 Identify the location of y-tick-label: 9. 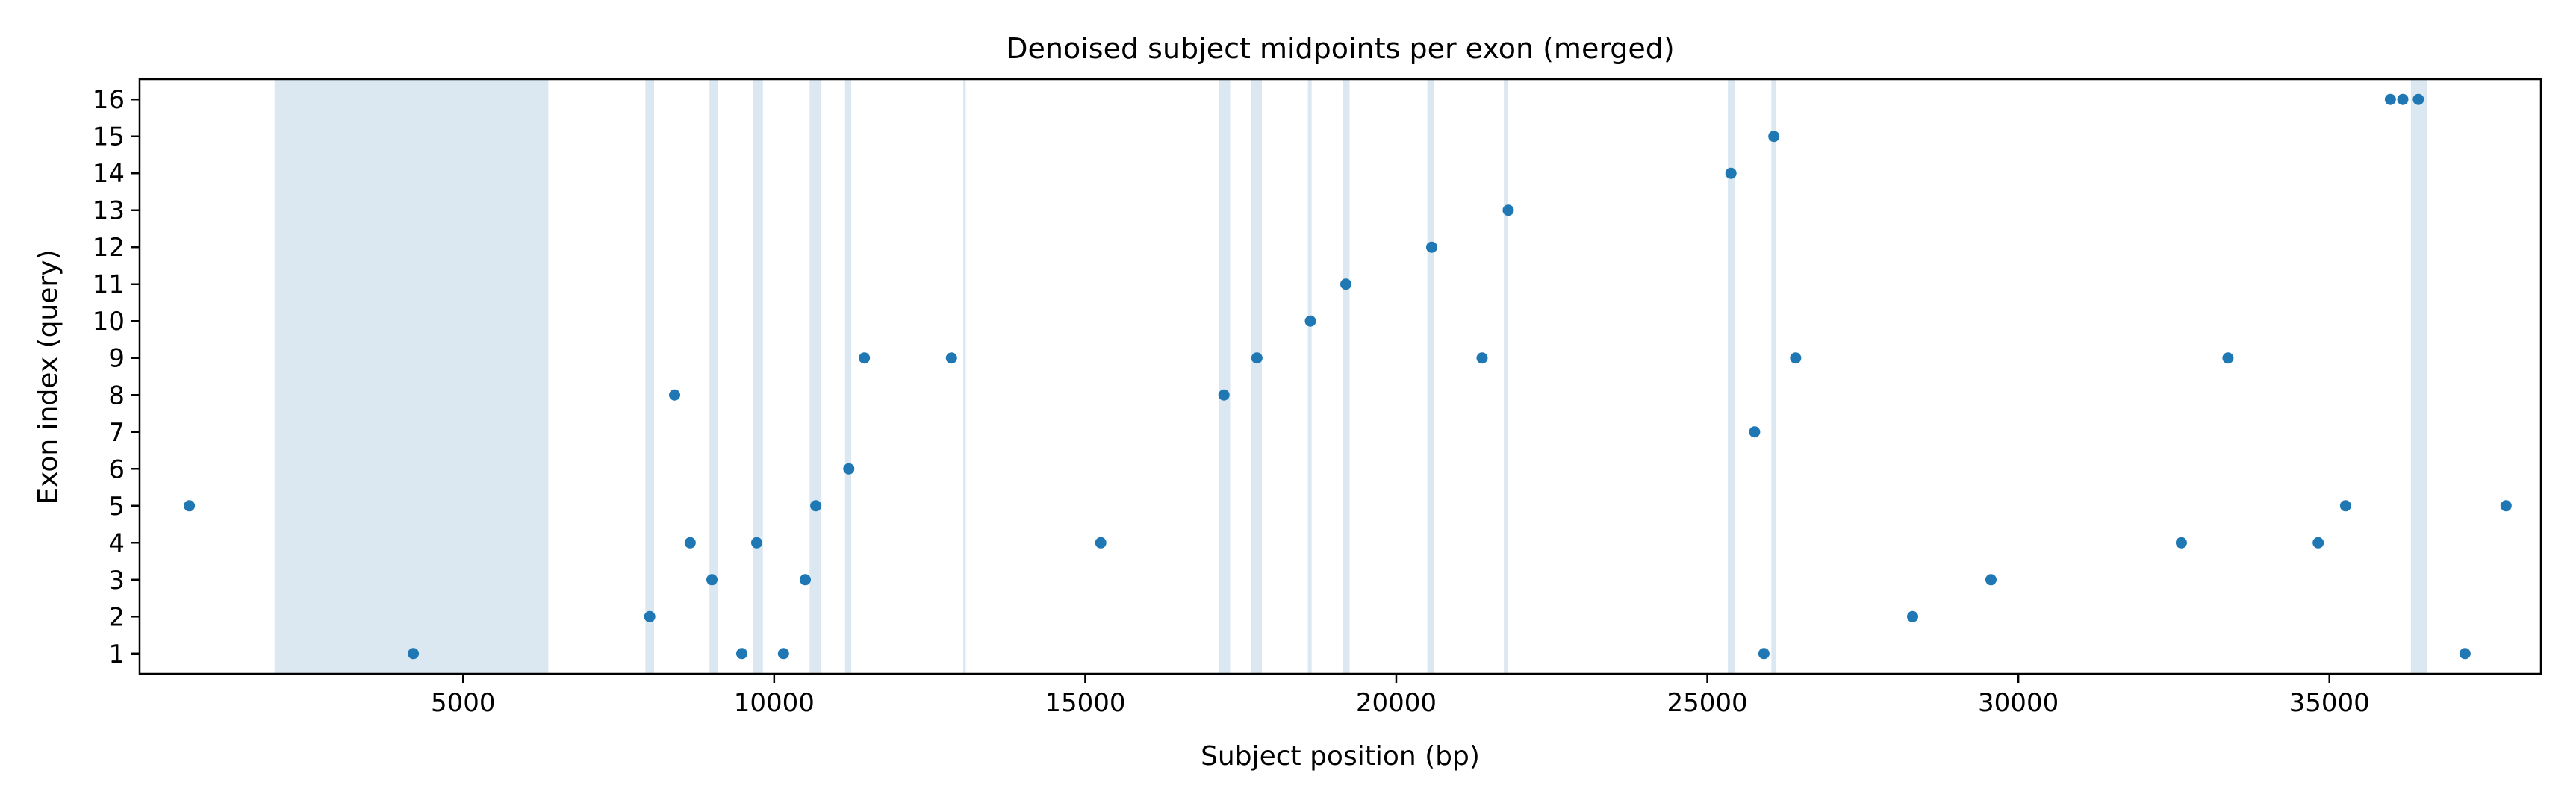
(116, 359).